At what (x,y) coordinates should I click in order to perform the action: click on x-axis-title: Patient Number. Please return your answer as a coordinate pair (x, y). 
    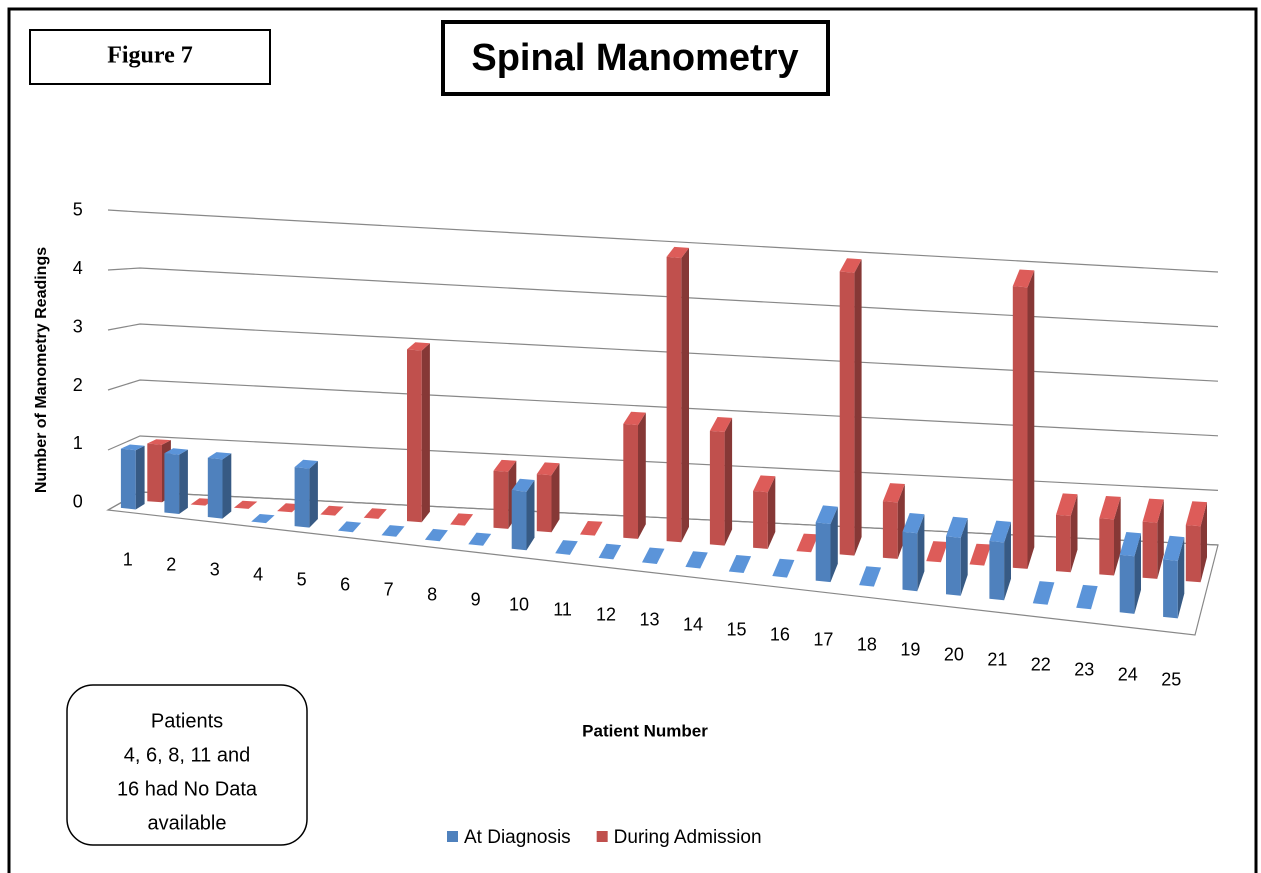
    Looking at the image, I should click on (645, 730).